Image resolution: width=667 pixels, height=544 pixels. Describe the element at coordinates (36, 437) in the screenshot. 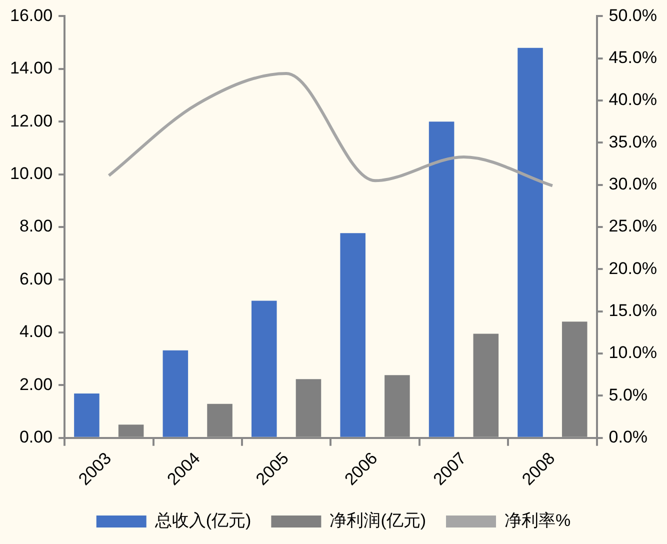

I see `y-tick-label: 0.00` at that location.